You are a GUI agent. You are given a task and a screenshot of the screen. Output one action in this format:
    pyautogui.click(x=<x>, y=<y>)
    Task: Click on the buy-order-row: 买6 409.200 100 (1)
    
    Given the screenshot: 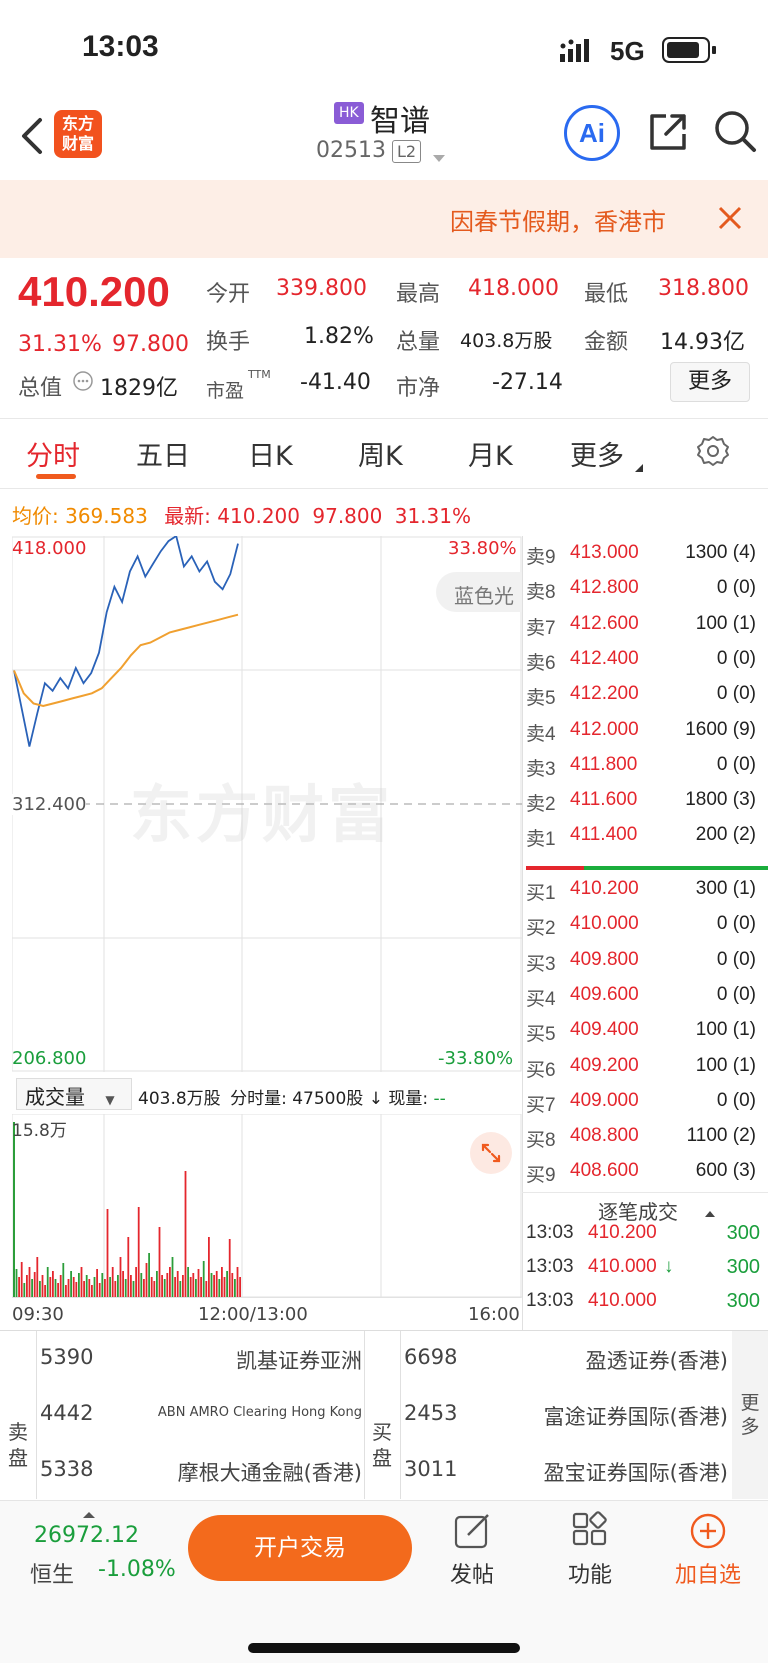 What is the action you would take?
    pyautogui.click(x=645, y=1072)
    